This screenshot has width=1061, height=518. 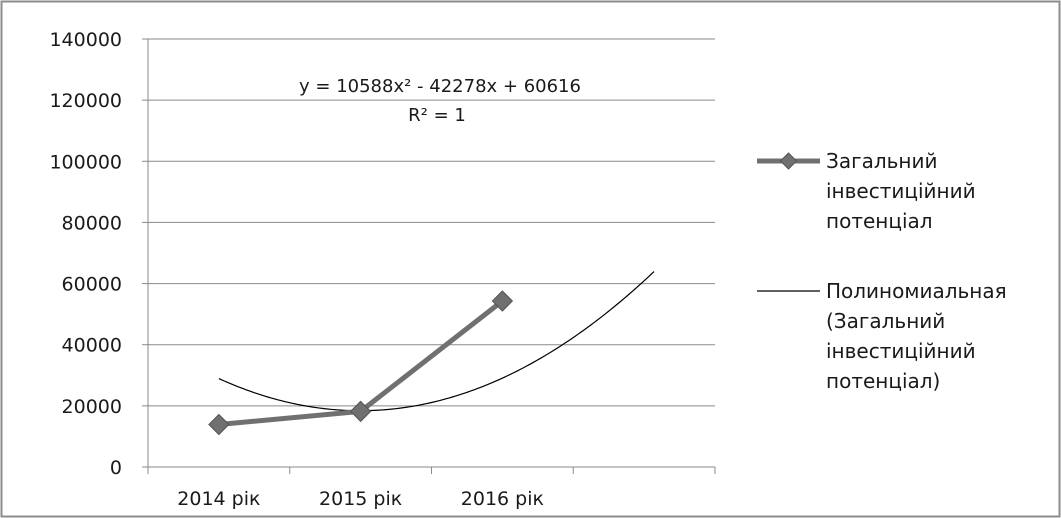 I want to click on legend-label-trendline: інвестиційний, so click(x=901, y=351).